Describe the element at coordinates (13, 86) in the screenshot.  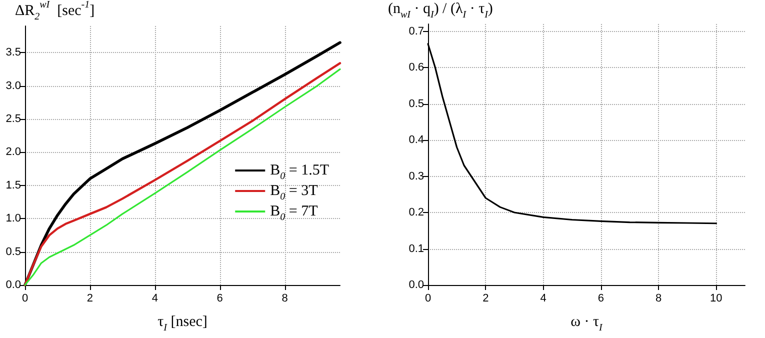
I see `y-tick-label: 3.0` at that location.